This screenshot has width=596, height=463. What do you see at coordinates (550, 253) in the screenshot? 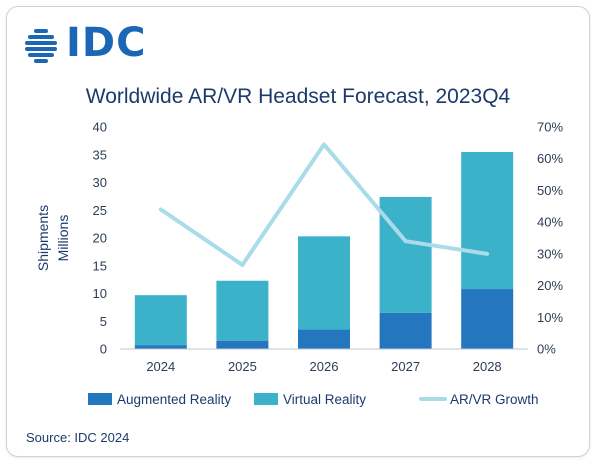
I see `y2-tick-label: 30%` at bounding box center [550, 253].